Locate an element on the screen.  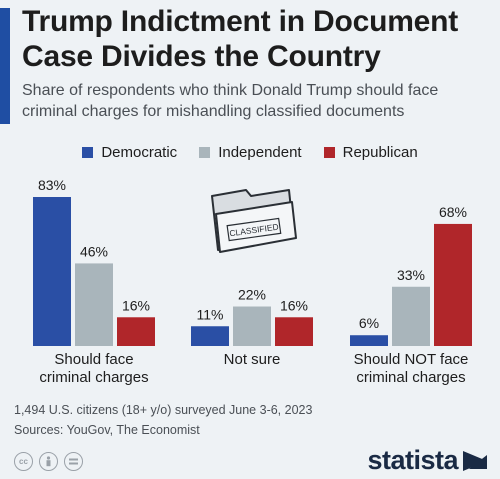
statista-logo: statista is located at coordinates (427, 460).